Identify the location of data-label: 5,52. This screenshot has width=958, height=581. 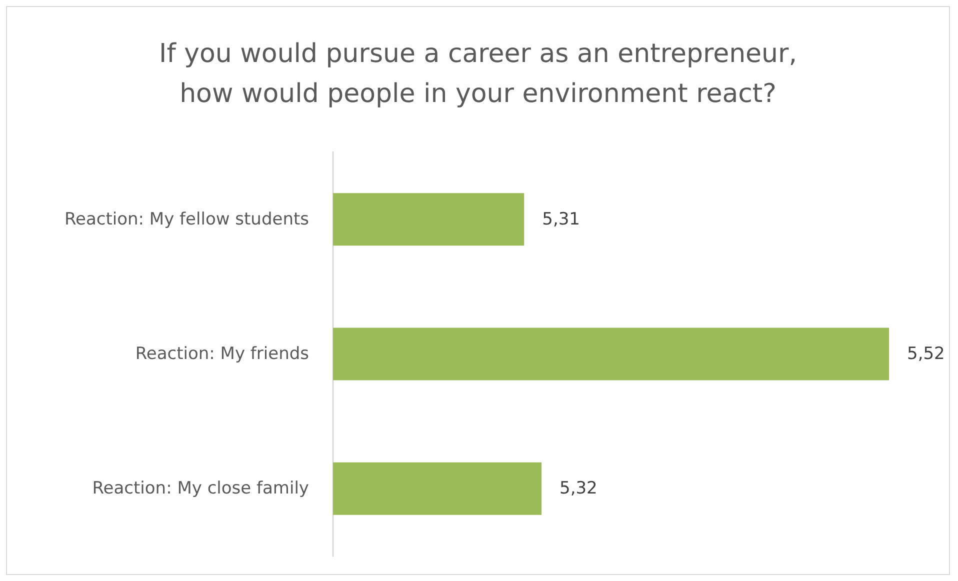
(926, 354).